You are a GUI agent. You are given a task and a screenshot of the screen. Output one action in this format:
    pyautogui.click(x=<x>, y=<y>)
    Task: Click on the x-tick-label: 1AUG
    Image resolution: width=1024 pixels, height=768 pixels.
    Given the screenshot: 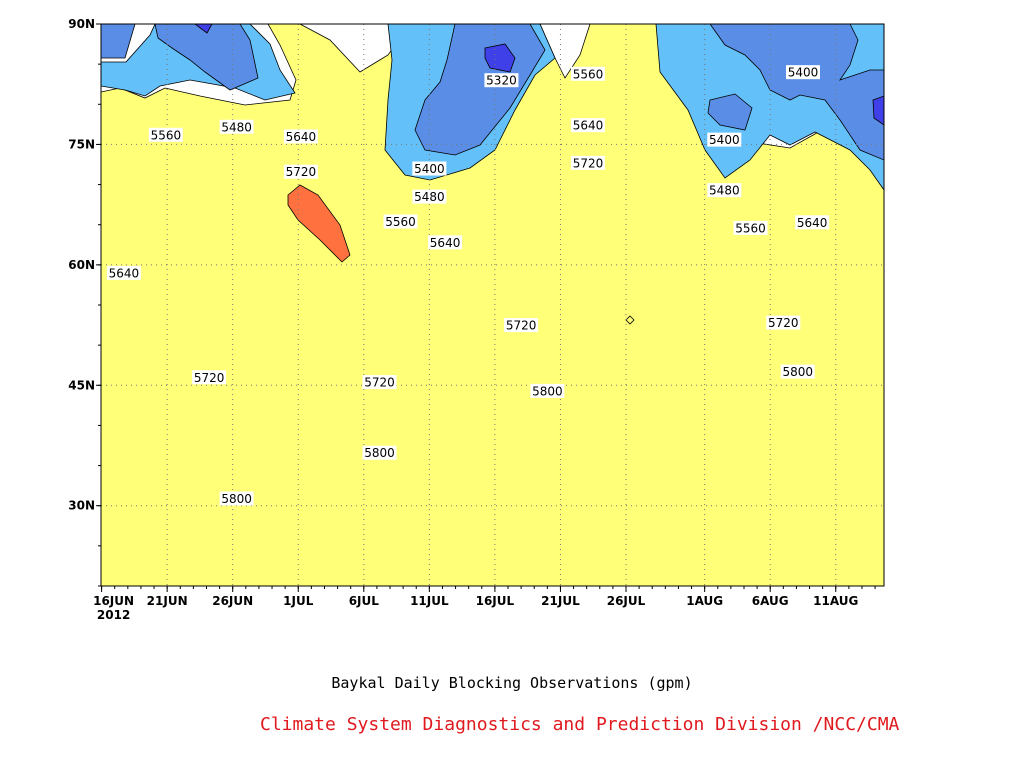 What is the action you would take?
    pyautogui.click(x=704, y=601)
    